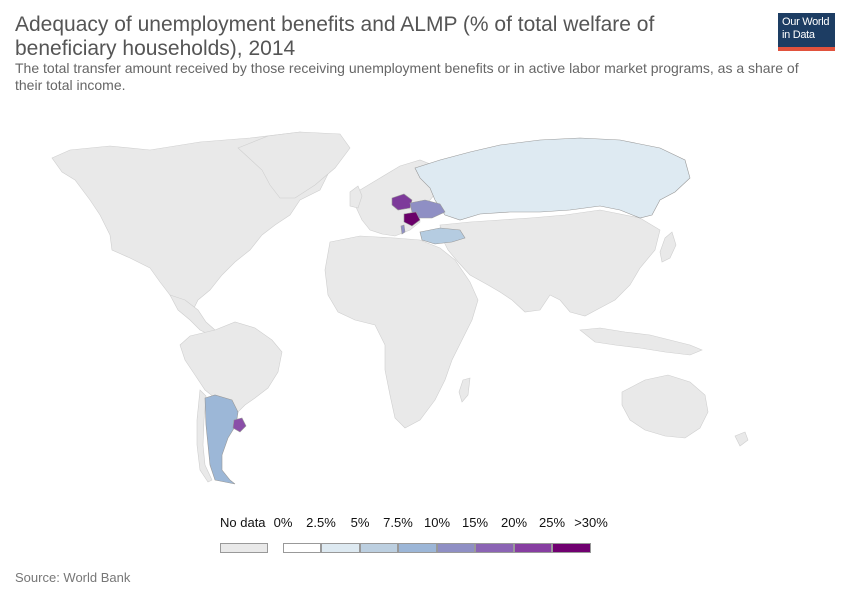 The width and height of the screenshot is (850, 600). What do you see at coordinates (798, 35) in the screenshot?
I see `logo-line-2: in Data` at bounding box center [798, 35].